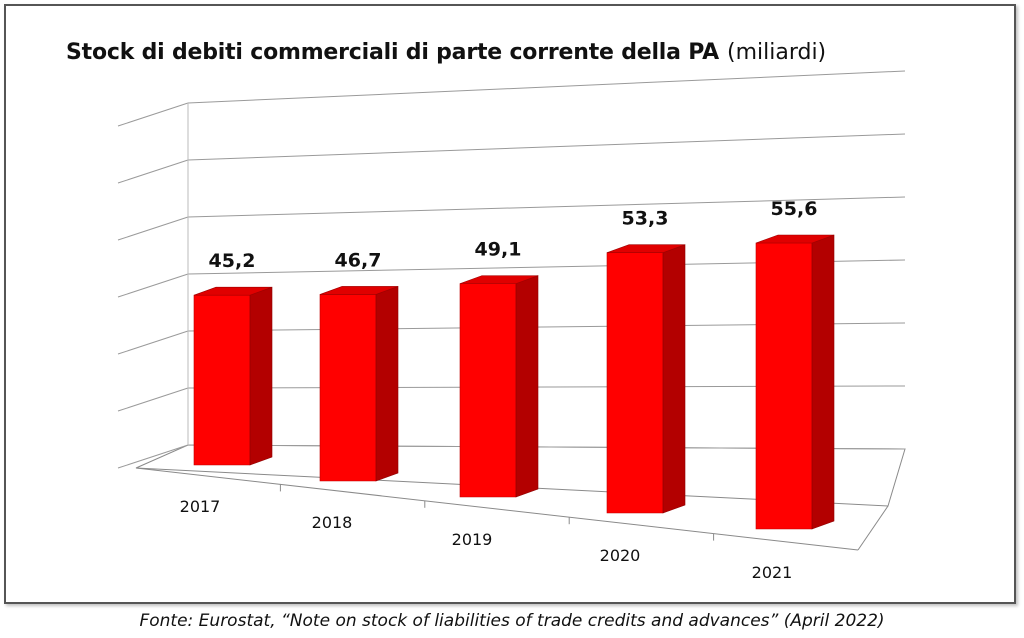  I want to click on floor-front-edge, so click(497, 509).